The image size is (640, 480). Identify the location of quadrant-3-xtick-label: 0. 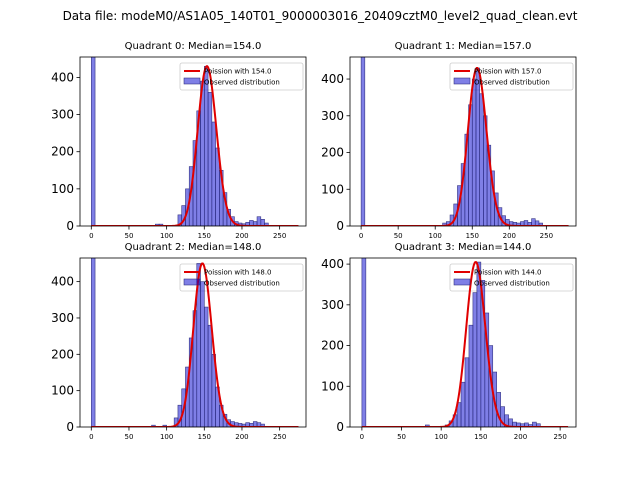
(362, 437).